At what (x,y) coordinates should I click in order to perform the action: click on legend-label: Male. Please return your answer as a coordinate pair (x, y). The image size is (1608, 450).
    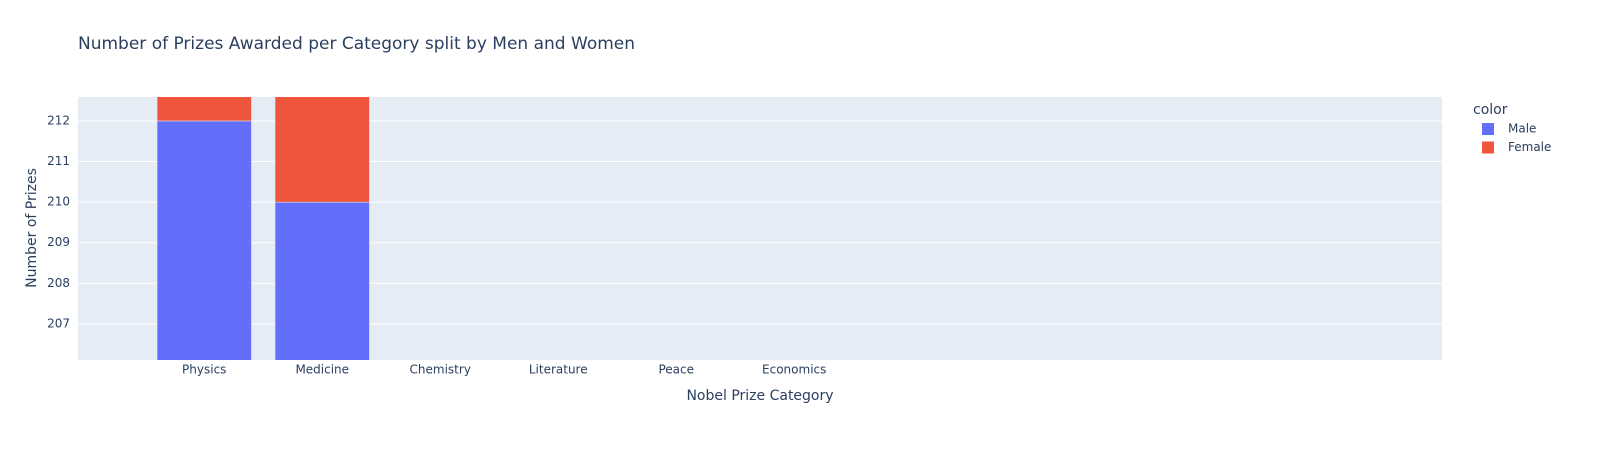
    Looking at the image, I should click on (1522, 129).